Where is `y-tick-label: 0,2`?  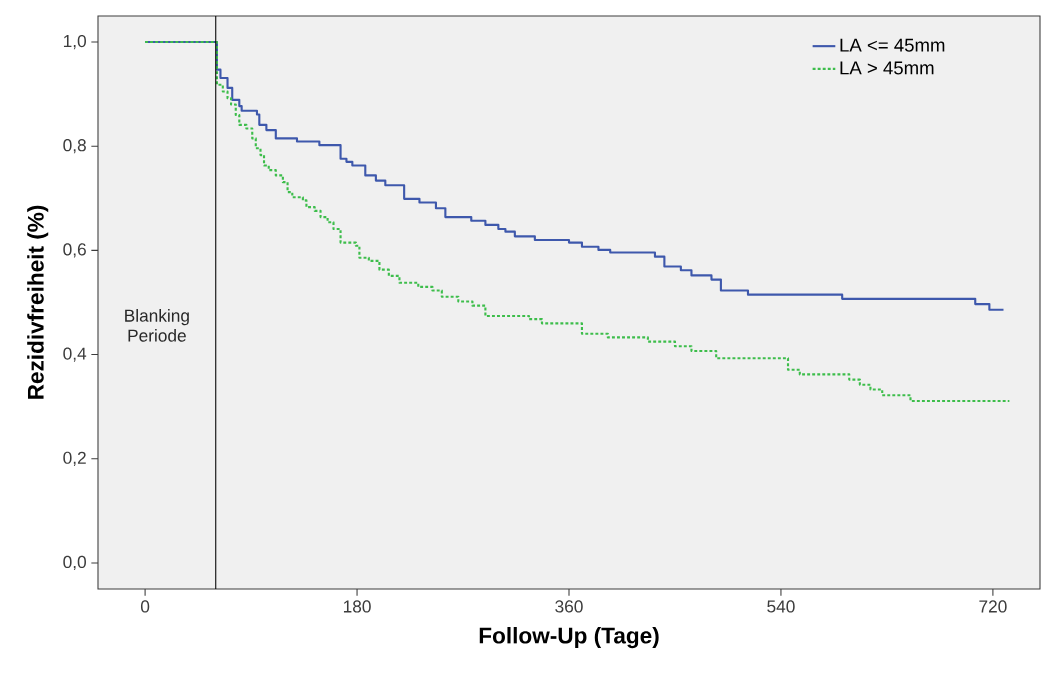
y-tick-label: 0,2 is located at coordinates (74, 458).